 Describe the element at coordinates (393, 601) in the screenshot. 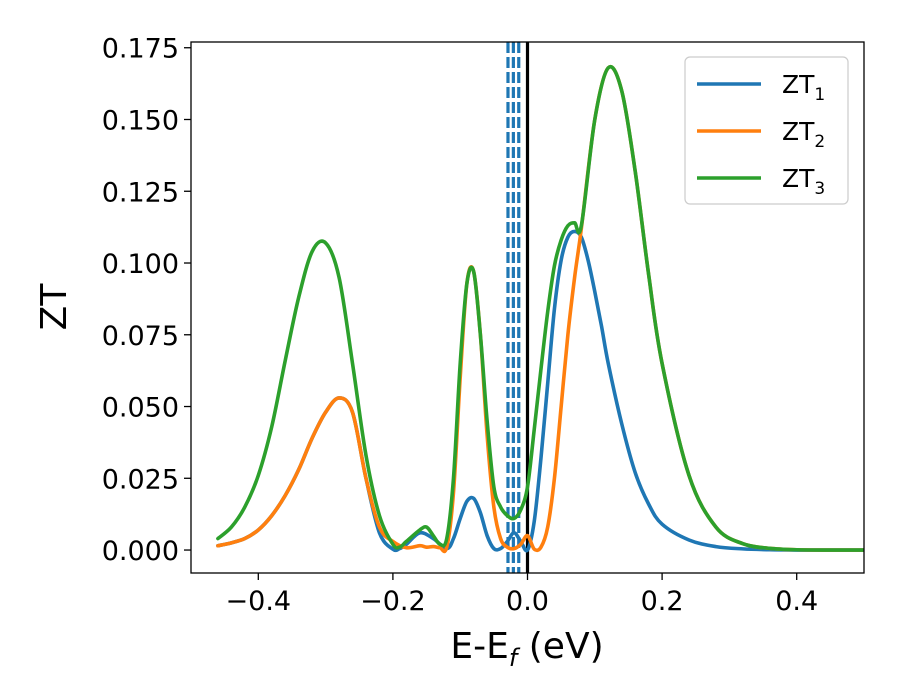

I see `x-tick-label: −0.2` at that location.